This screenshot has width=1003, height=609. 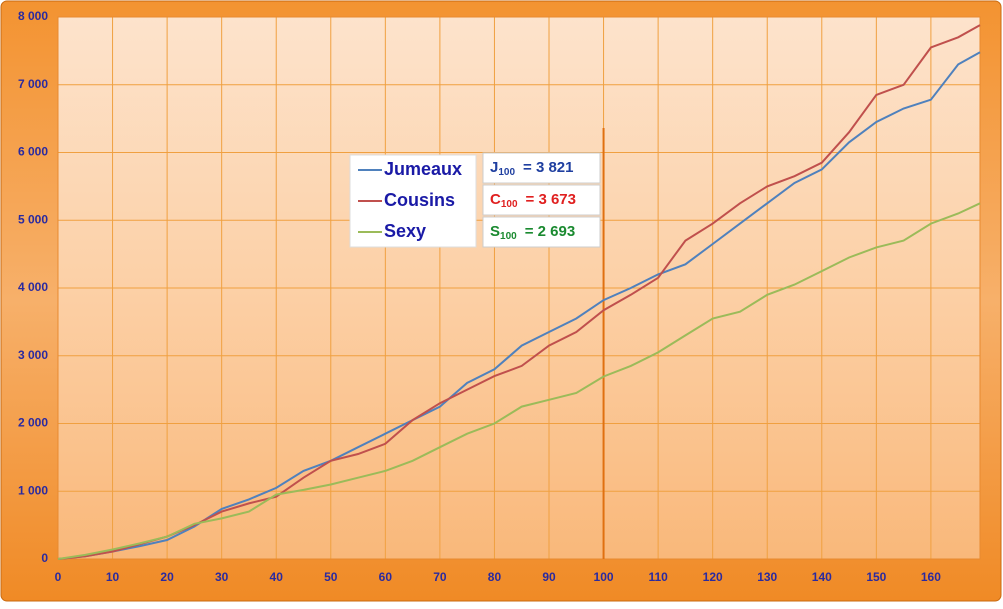 What do you see at coordinates (658, 577) in the screenshot?
I see `x-tick-label: 110` at bounding box center [658, 577].